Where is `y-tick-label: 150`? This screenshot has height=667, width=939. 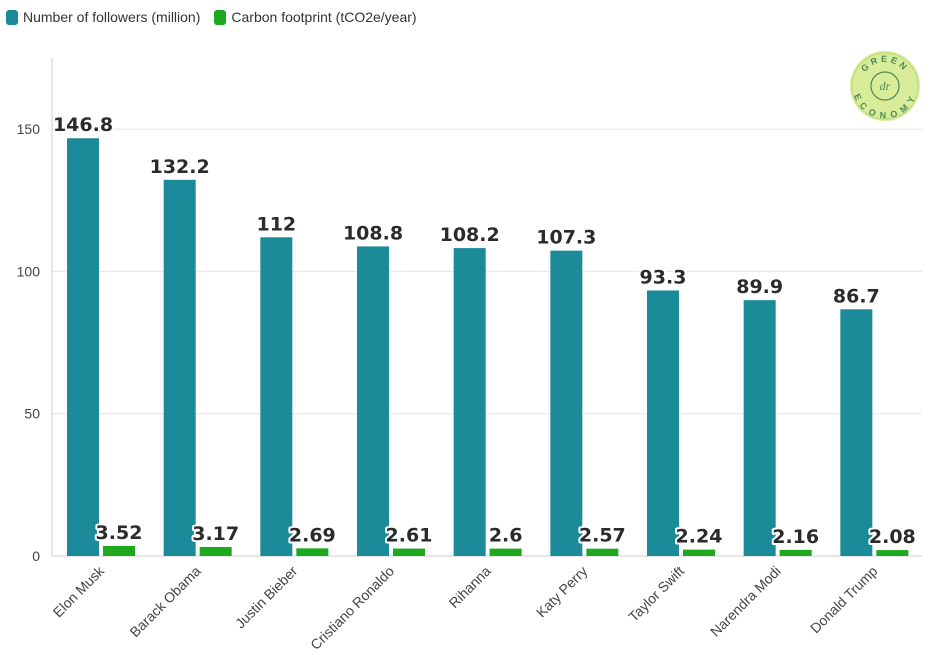 y-tick-label: 150 is located at coordinates (29, 129).